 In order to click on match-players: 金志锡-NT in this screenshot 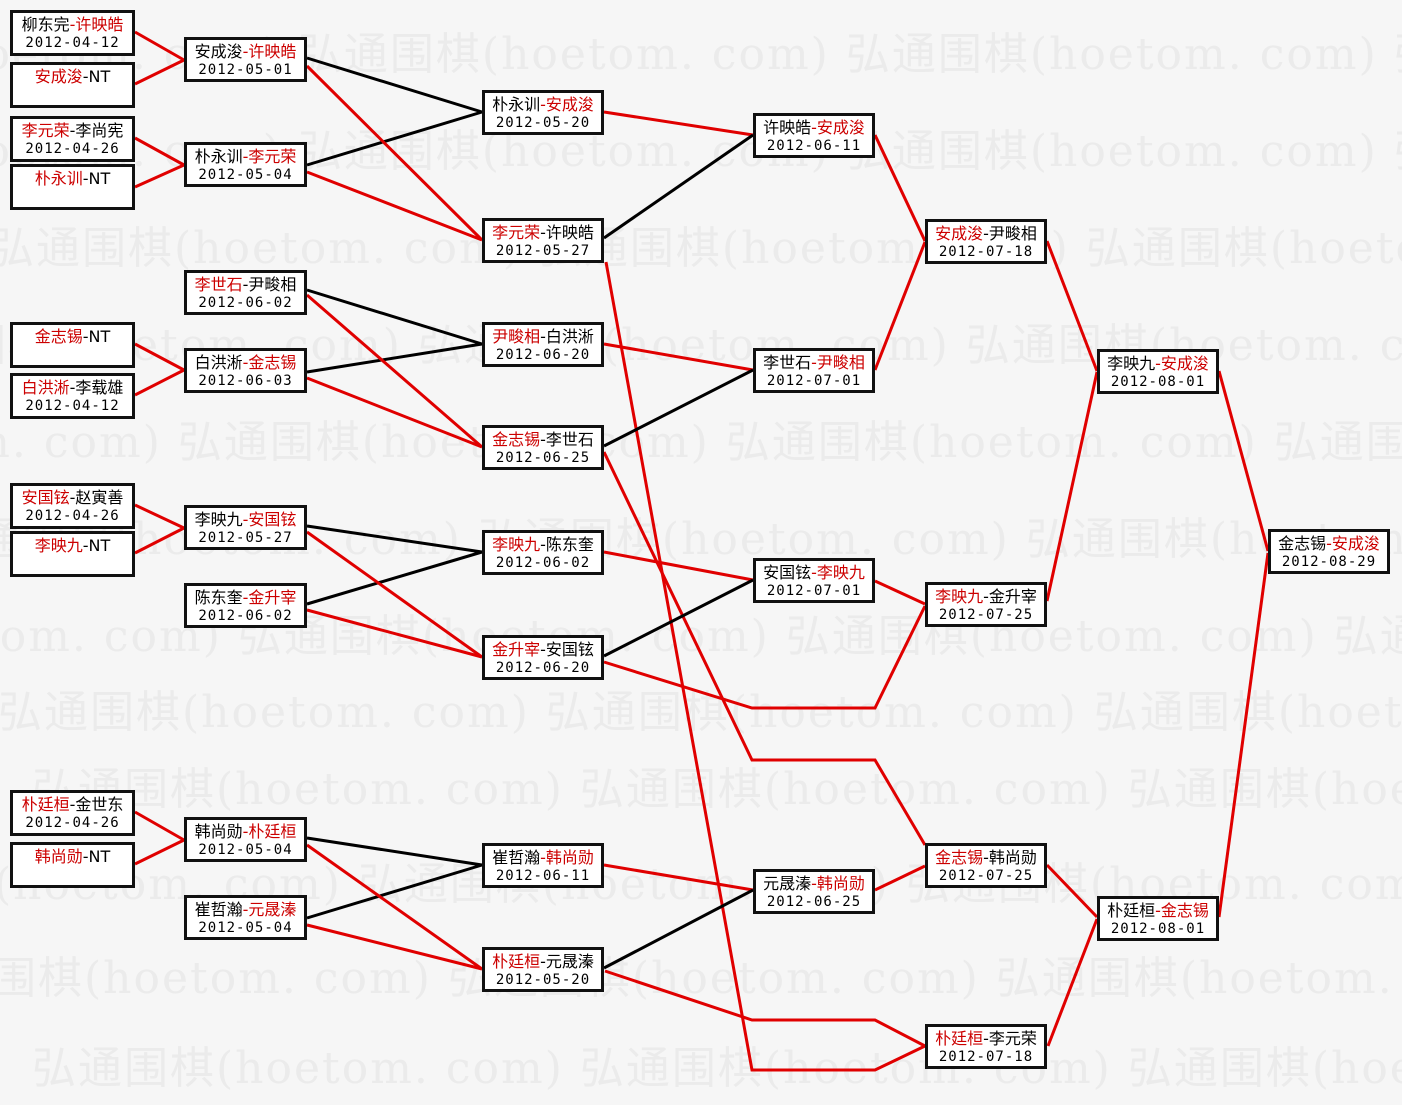, I will do `click(73, 336)`.